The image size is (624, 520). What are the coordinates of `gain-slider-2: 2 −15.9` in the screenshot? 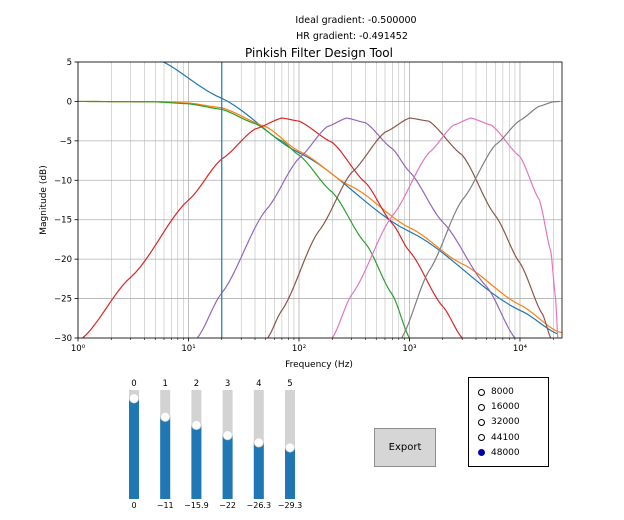 It's located at (196, 444).